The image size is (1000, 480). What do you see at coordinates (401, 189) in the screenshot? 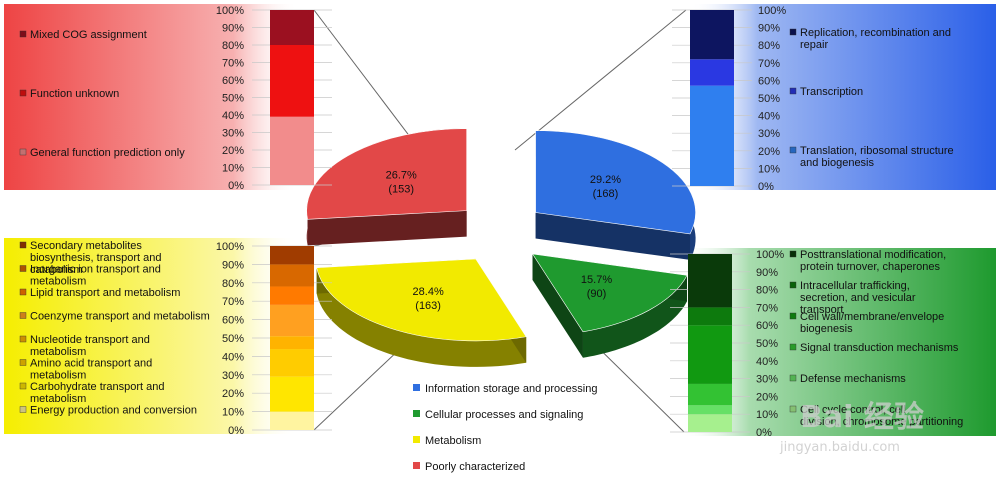
I see `pie-label-count: (153)` at bounding box center [401, 189].